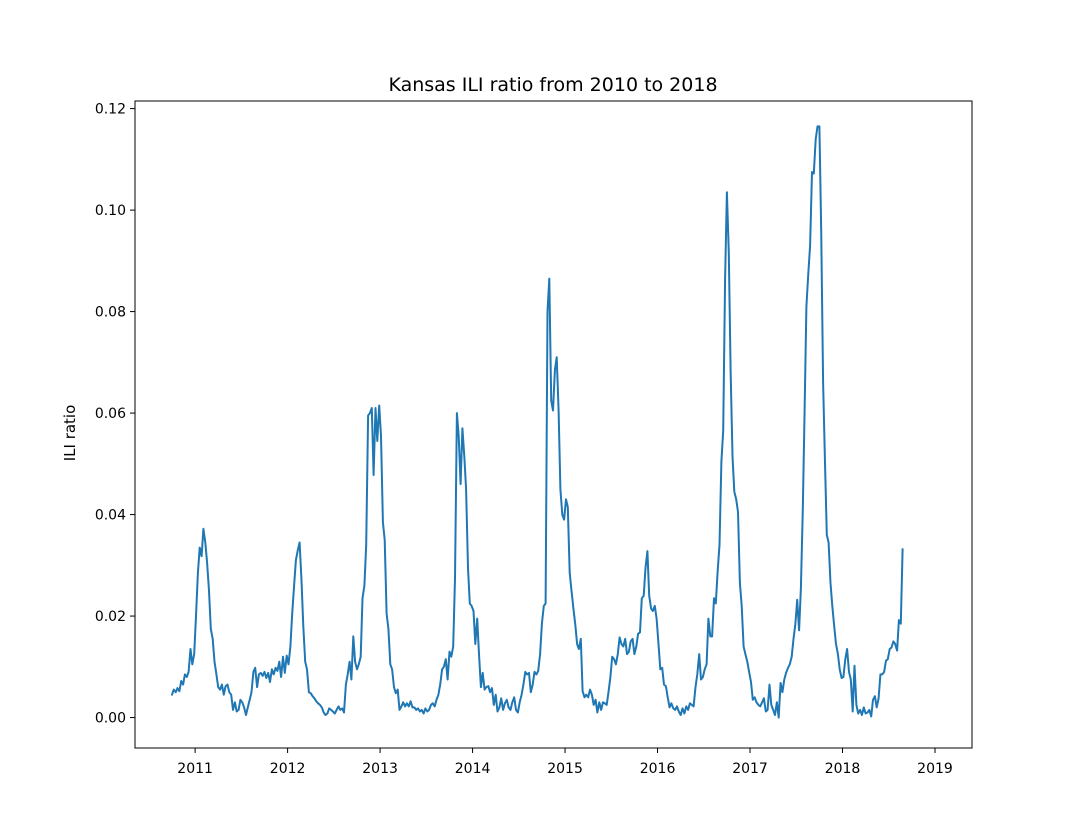 This screenshot has height=840, width=1080. What do you see at coordinates (935, 769) in the screenshot?
I see `x-tick-label: 2019` at bounding box center [935, 769].